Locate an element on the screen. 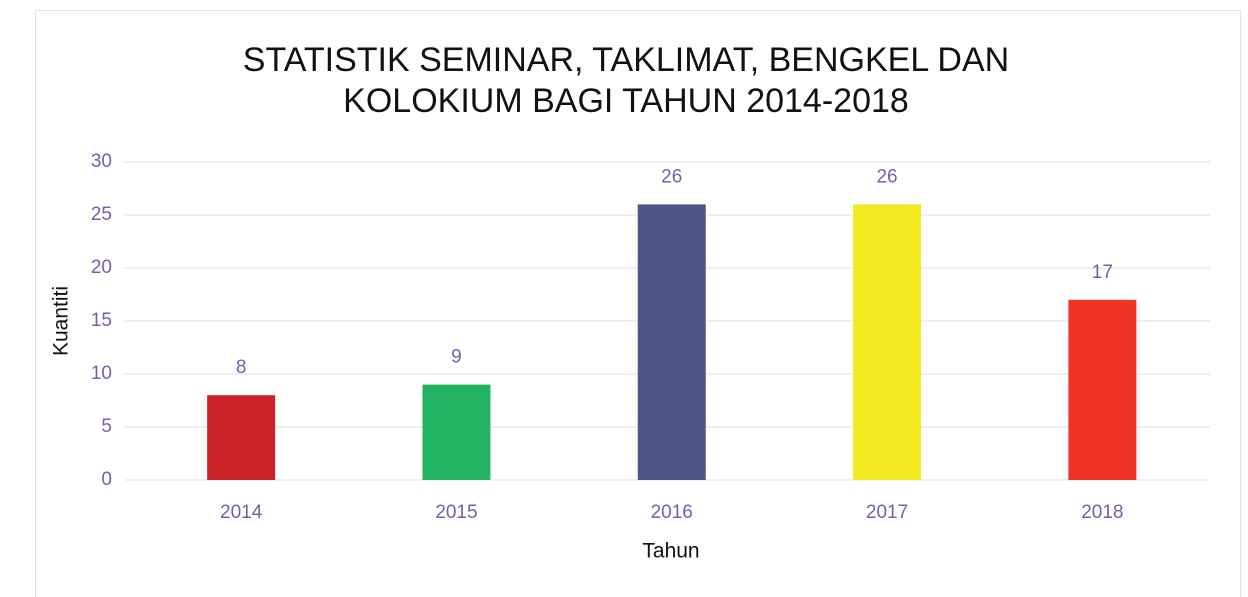 This screenshot has height=597, width=1248. y-tick-label: 5 is located at coordinates (106, 426).